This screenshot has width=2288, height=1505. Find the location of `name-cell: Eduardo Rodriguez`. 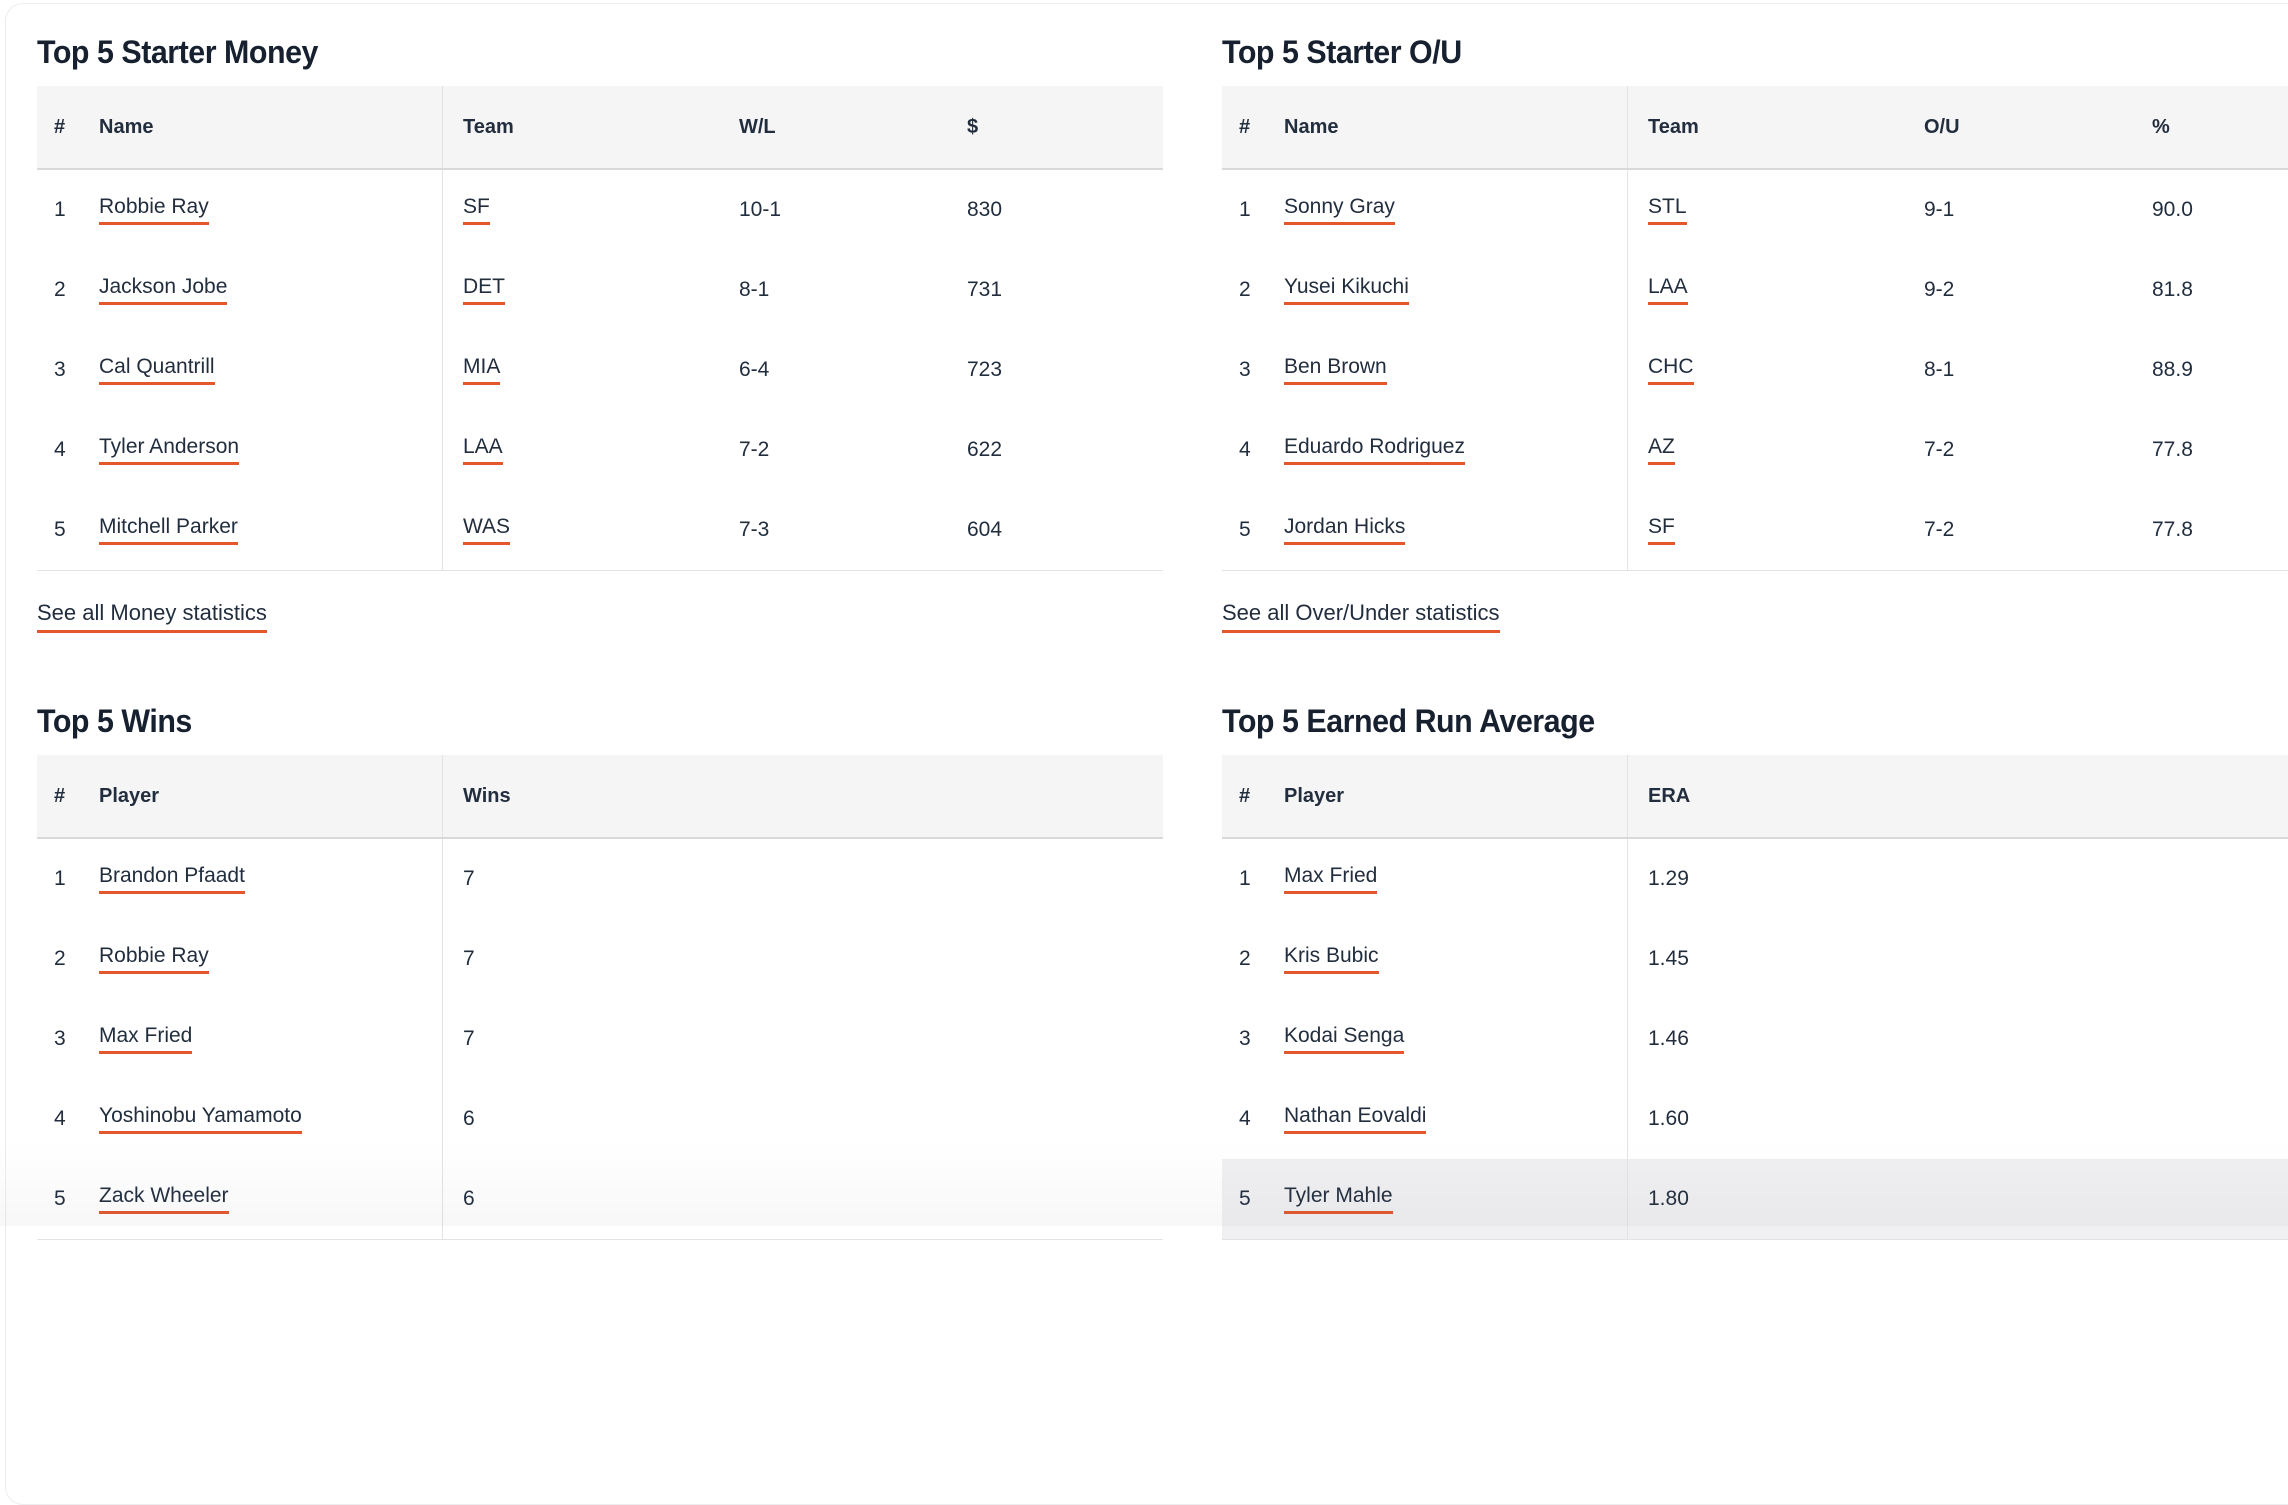

name-cell: Eduardo Rodriguez is located at coordinates (1455, 450).